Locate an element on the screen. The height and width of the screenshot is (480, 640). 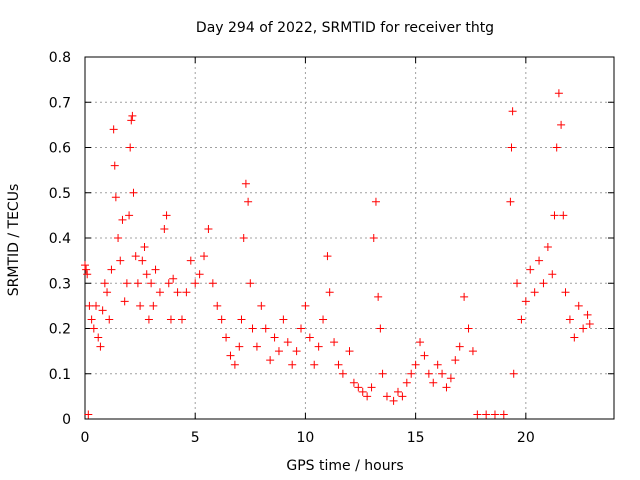
x-tick-label: 0 is located at coordinates (85, 438).